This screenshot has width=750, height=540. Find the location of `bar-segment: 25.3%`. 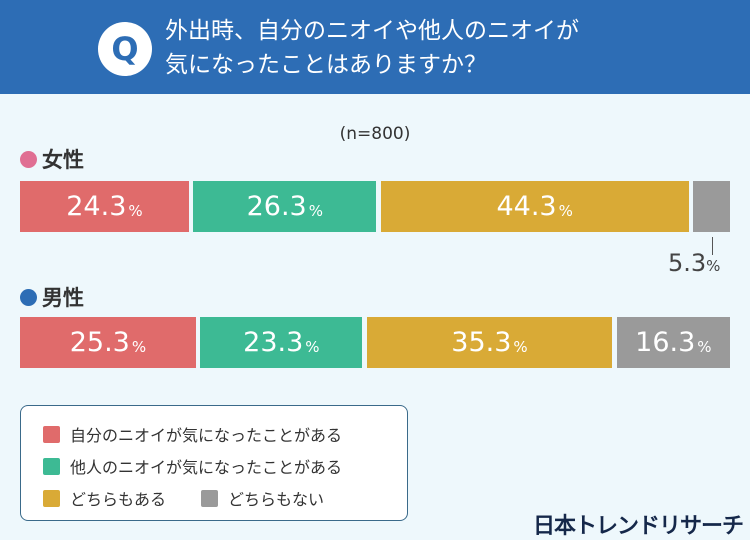

bar-segment: 25.3% is located at coordinates (108, 342).